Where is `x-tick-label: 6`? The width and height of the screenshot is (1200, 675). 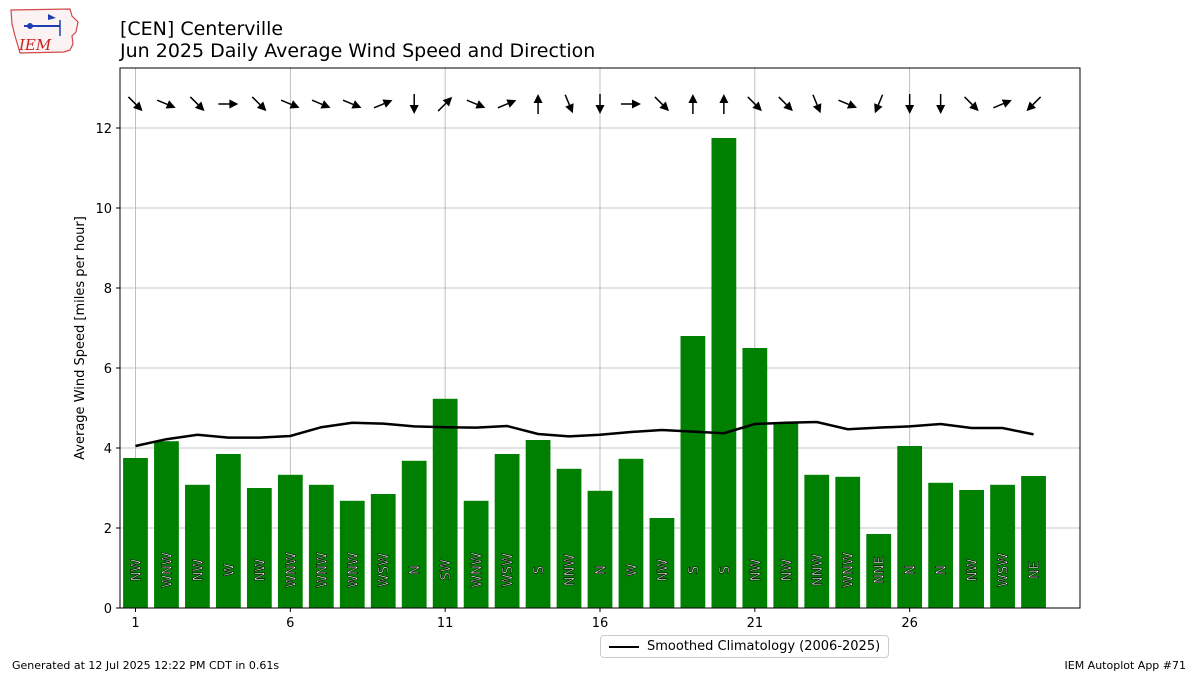
x-tick-label: 6 is located at coordinates (290, 623).